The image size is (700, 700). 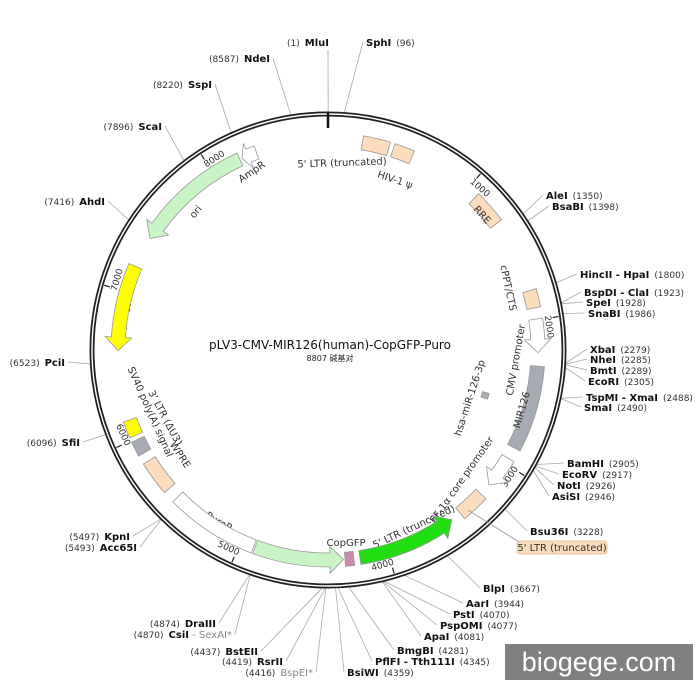 What do you see at coordinates (224, 652) in the screenshot?
I see `enzyme-site: (4437) BstEII` at bounding box center [224, 652].